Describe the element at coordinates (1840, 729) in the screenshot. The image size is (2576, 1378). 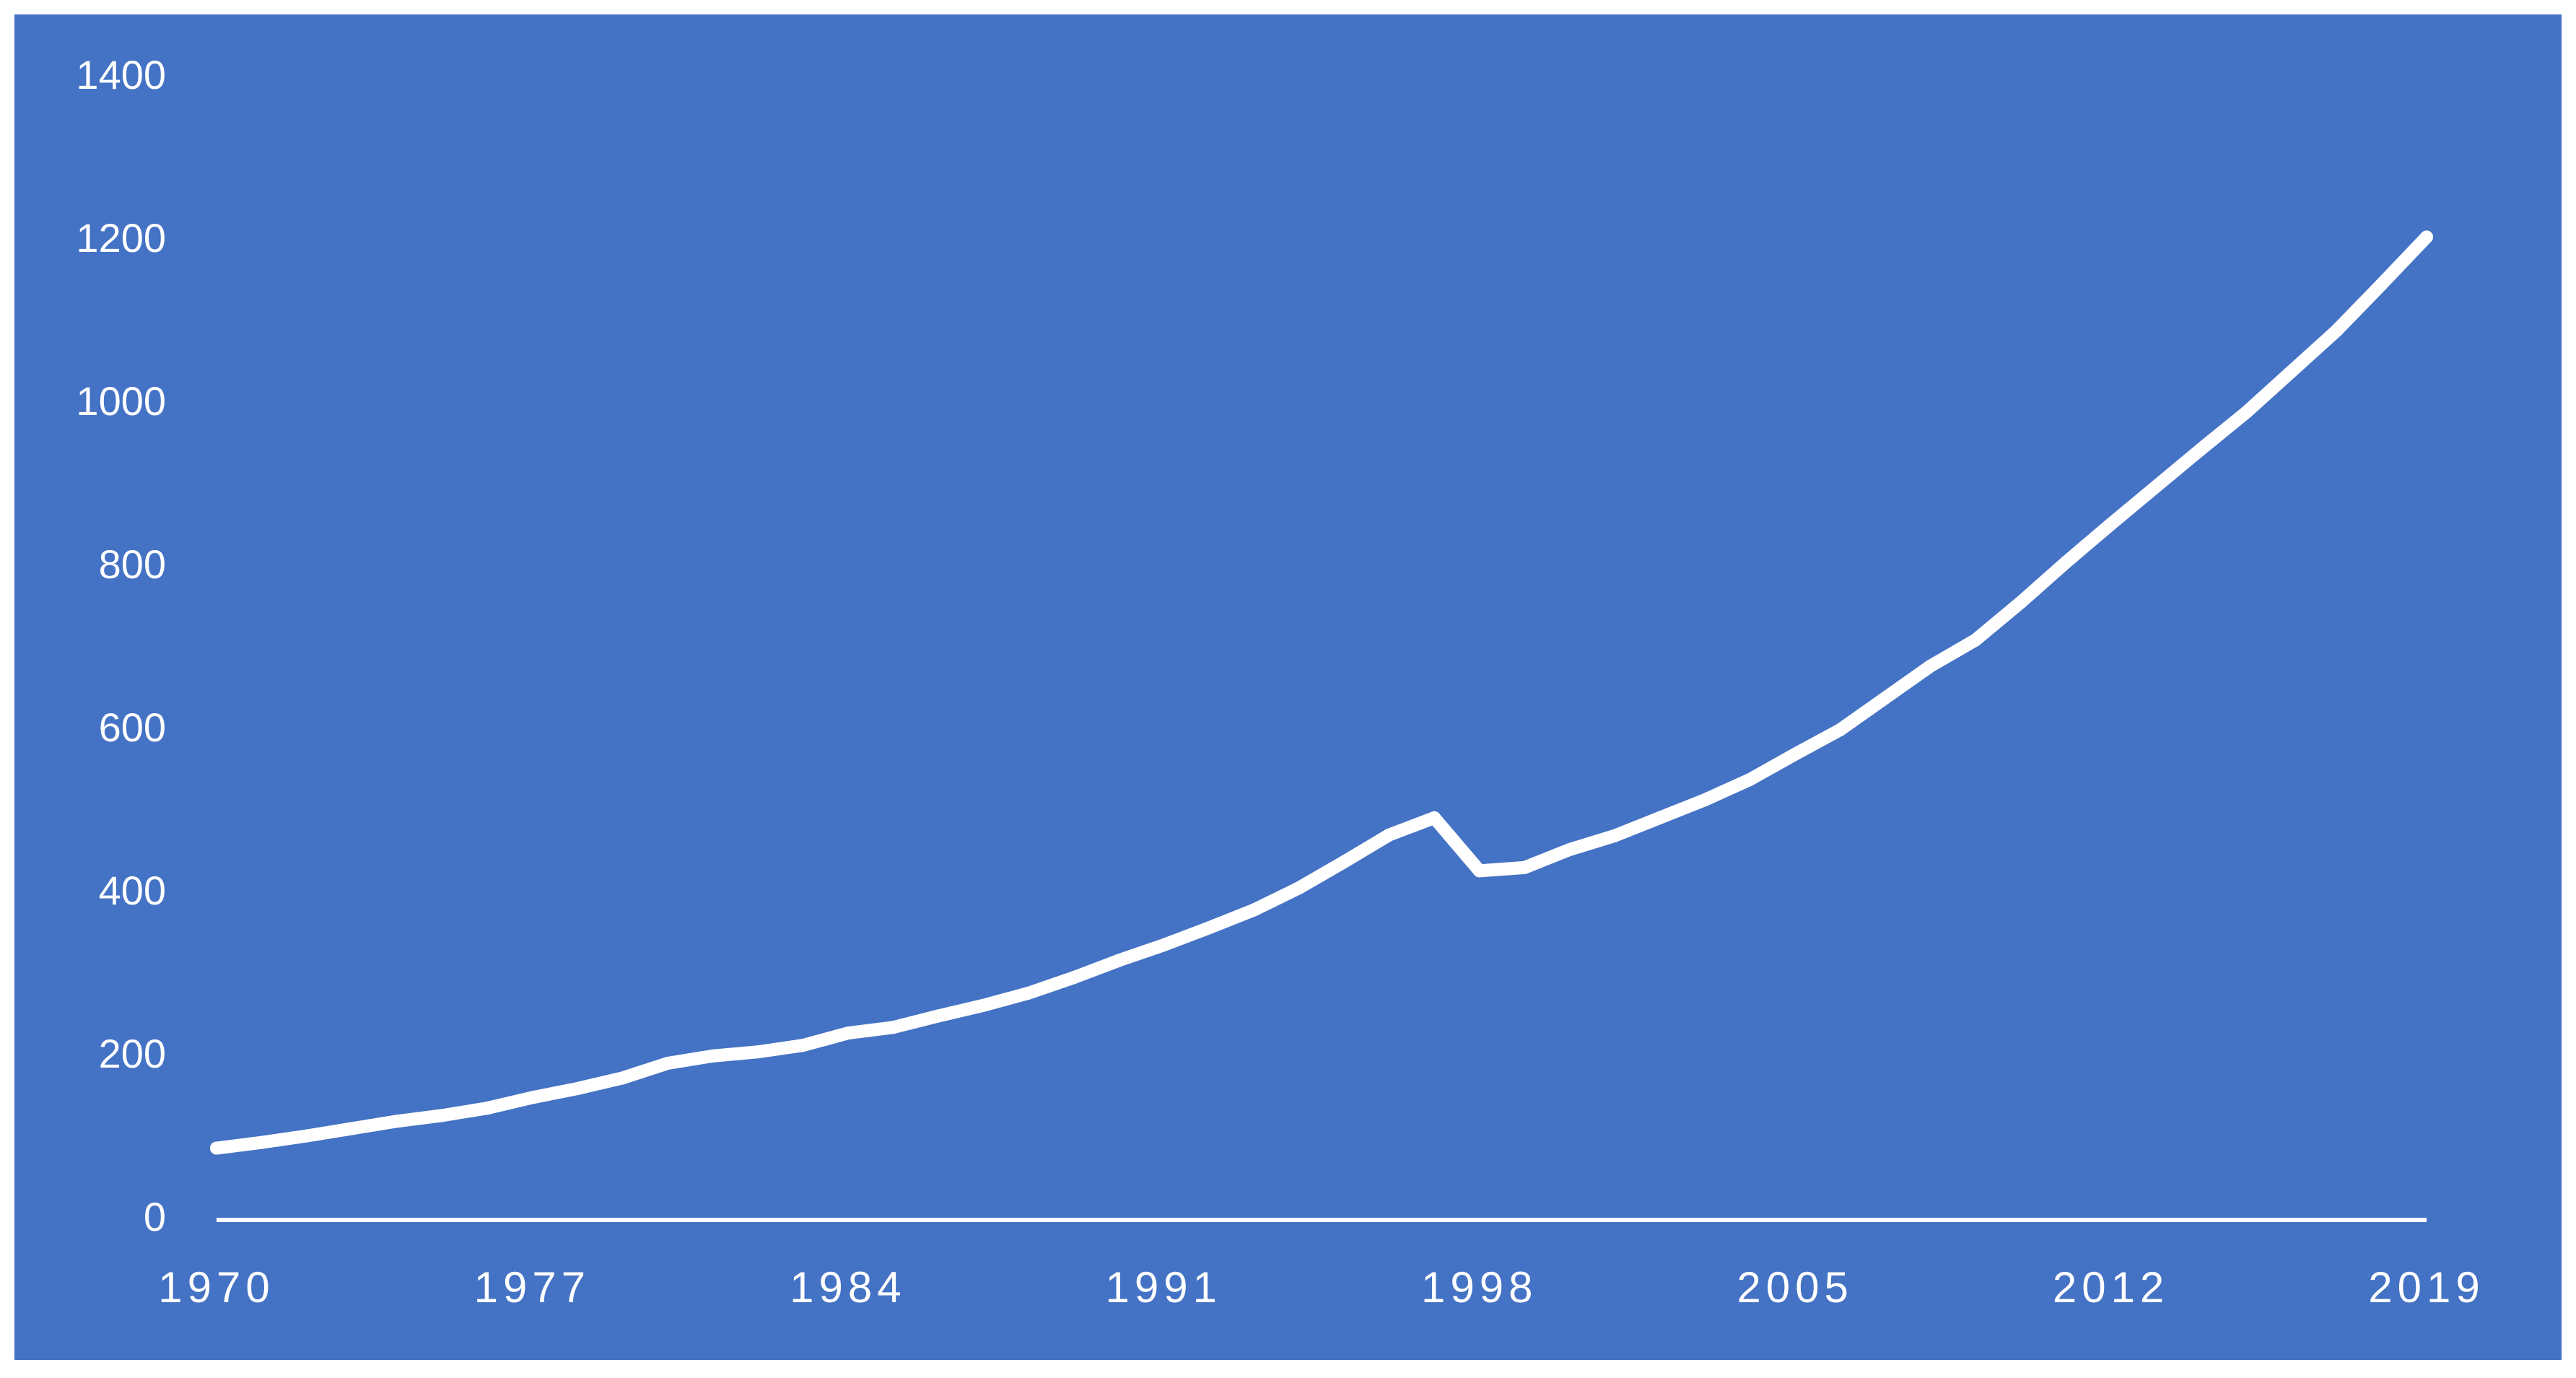
I see `data-point-2006` at that location.